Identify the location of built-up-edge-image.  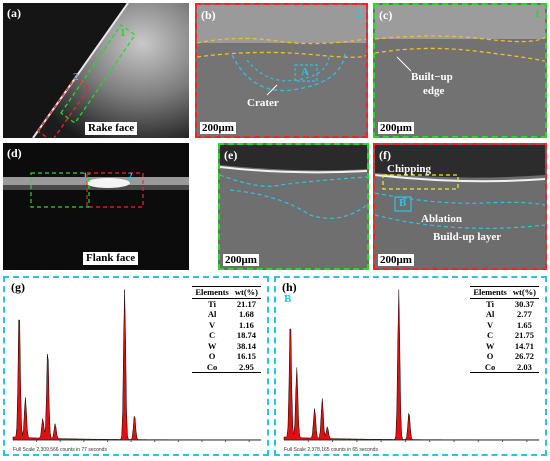
(460, 70).